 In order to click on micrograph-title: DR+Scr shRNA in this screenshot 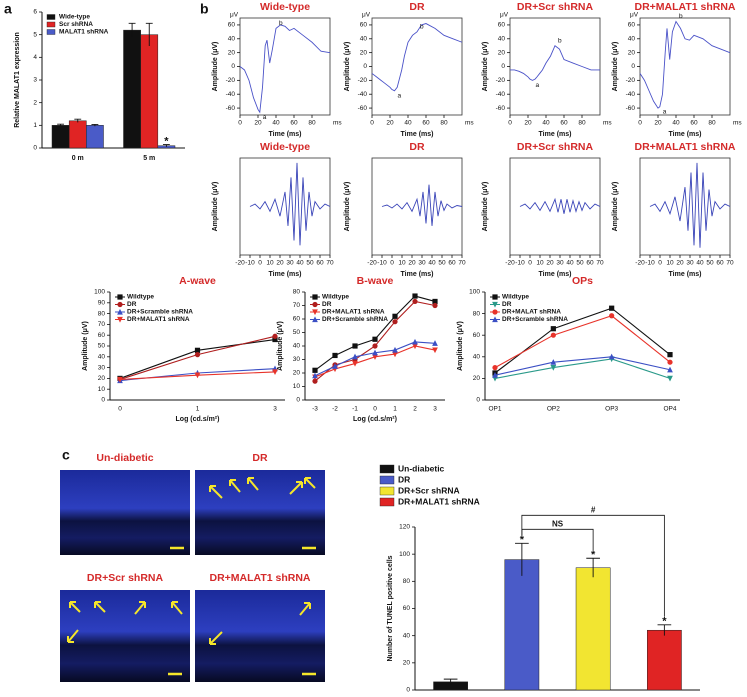, I will do `click(125, 578)`.